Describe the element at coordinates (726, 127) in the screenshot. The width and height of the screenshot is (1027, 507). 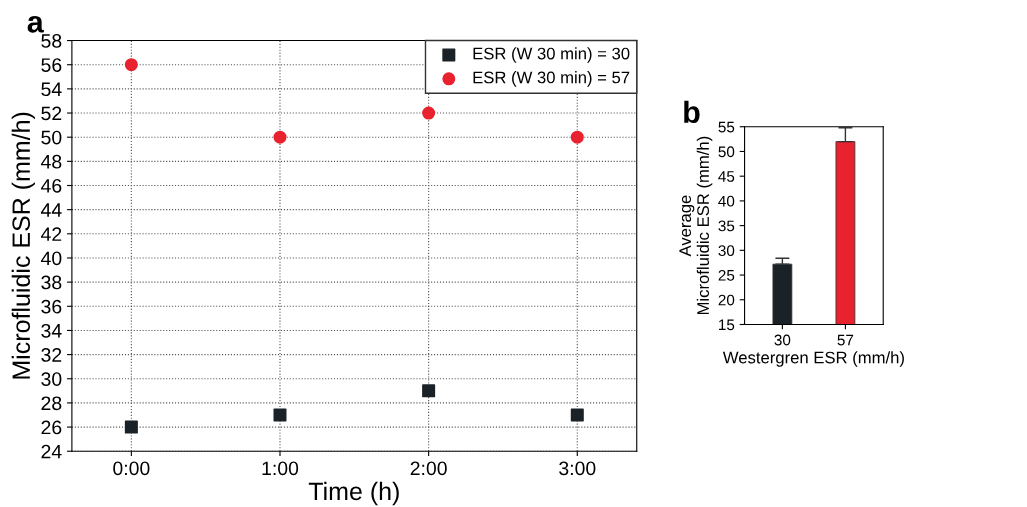
I see `y-tick-label: 55` at that location.